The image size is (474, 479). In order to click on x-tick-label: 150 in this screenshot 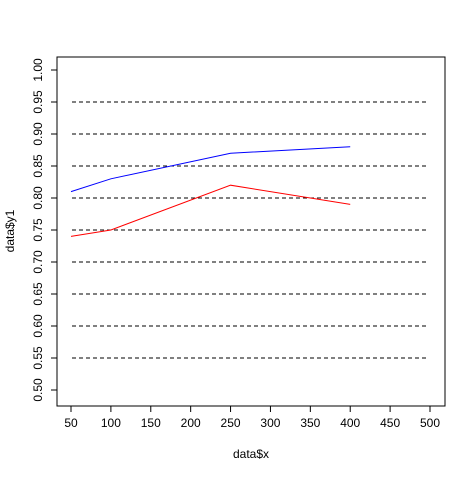, I will do `click(151, 423)`.